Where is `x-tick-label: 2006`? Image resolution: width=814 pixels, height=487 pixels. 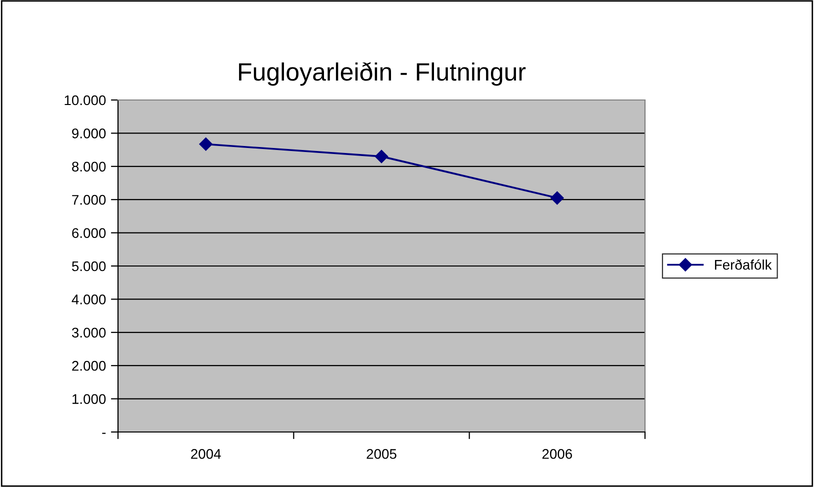
x-tick-label: 2006 is located at coordinates (557, 454).